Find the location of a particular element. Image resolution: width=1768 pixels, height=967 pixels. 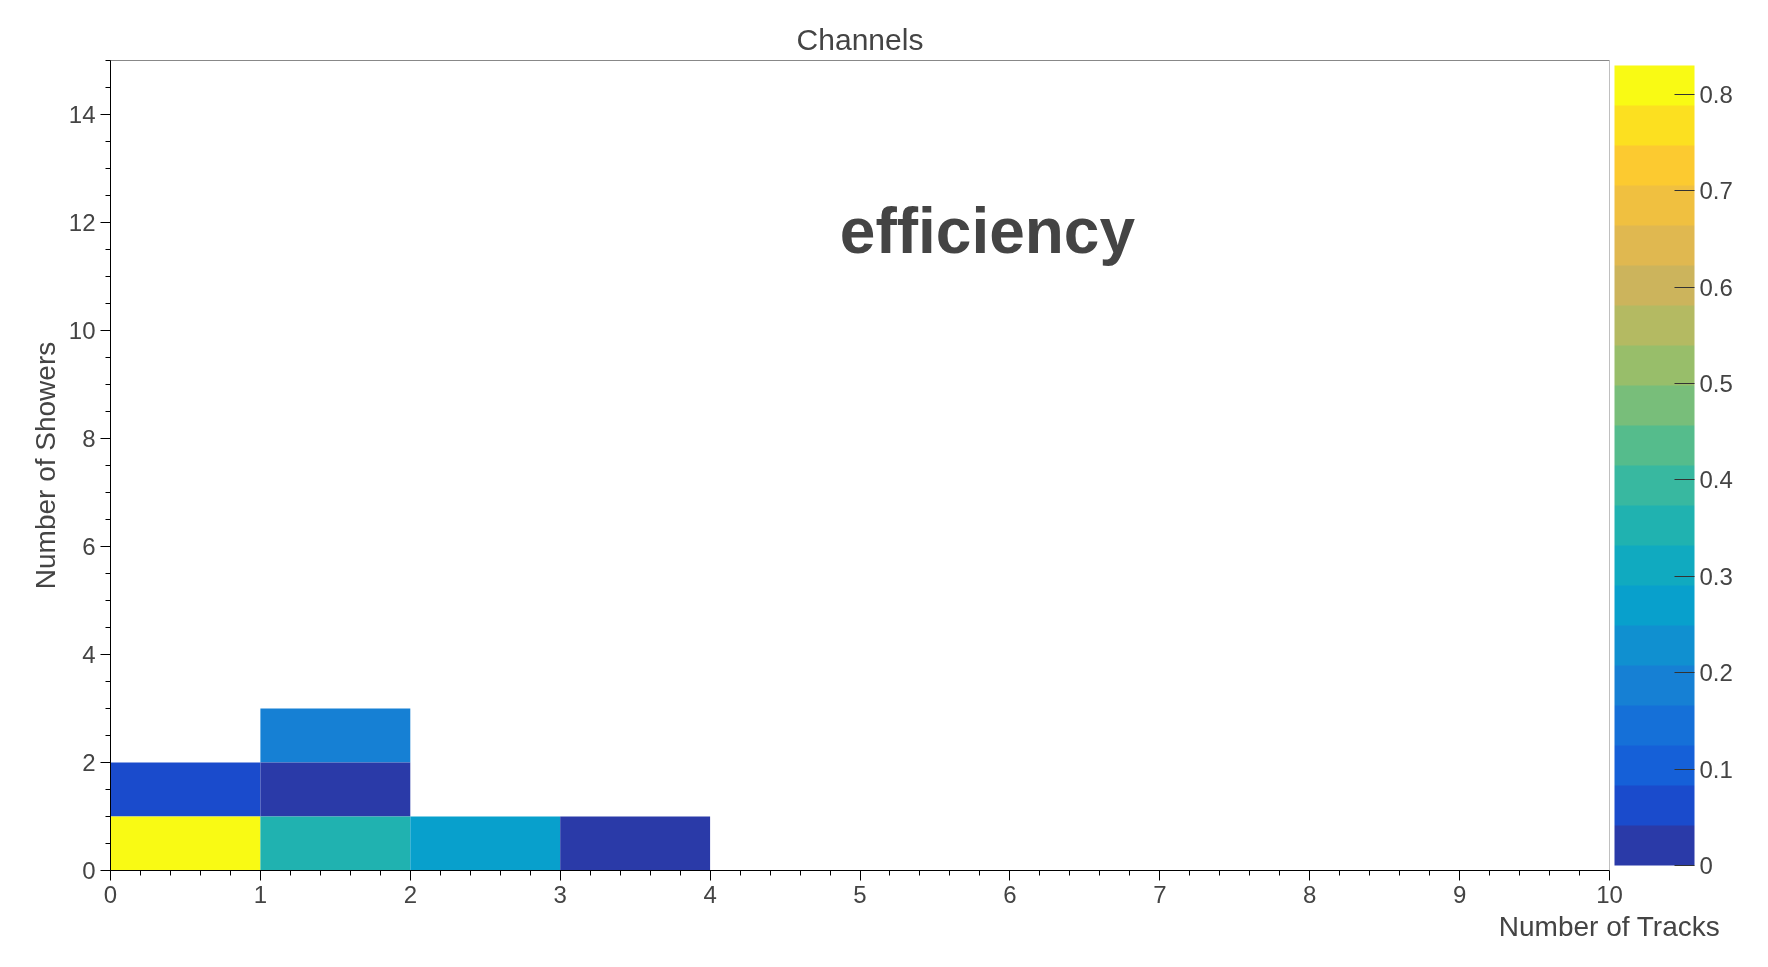

y-tick-label: 10 is located at coordinates (82, 330).